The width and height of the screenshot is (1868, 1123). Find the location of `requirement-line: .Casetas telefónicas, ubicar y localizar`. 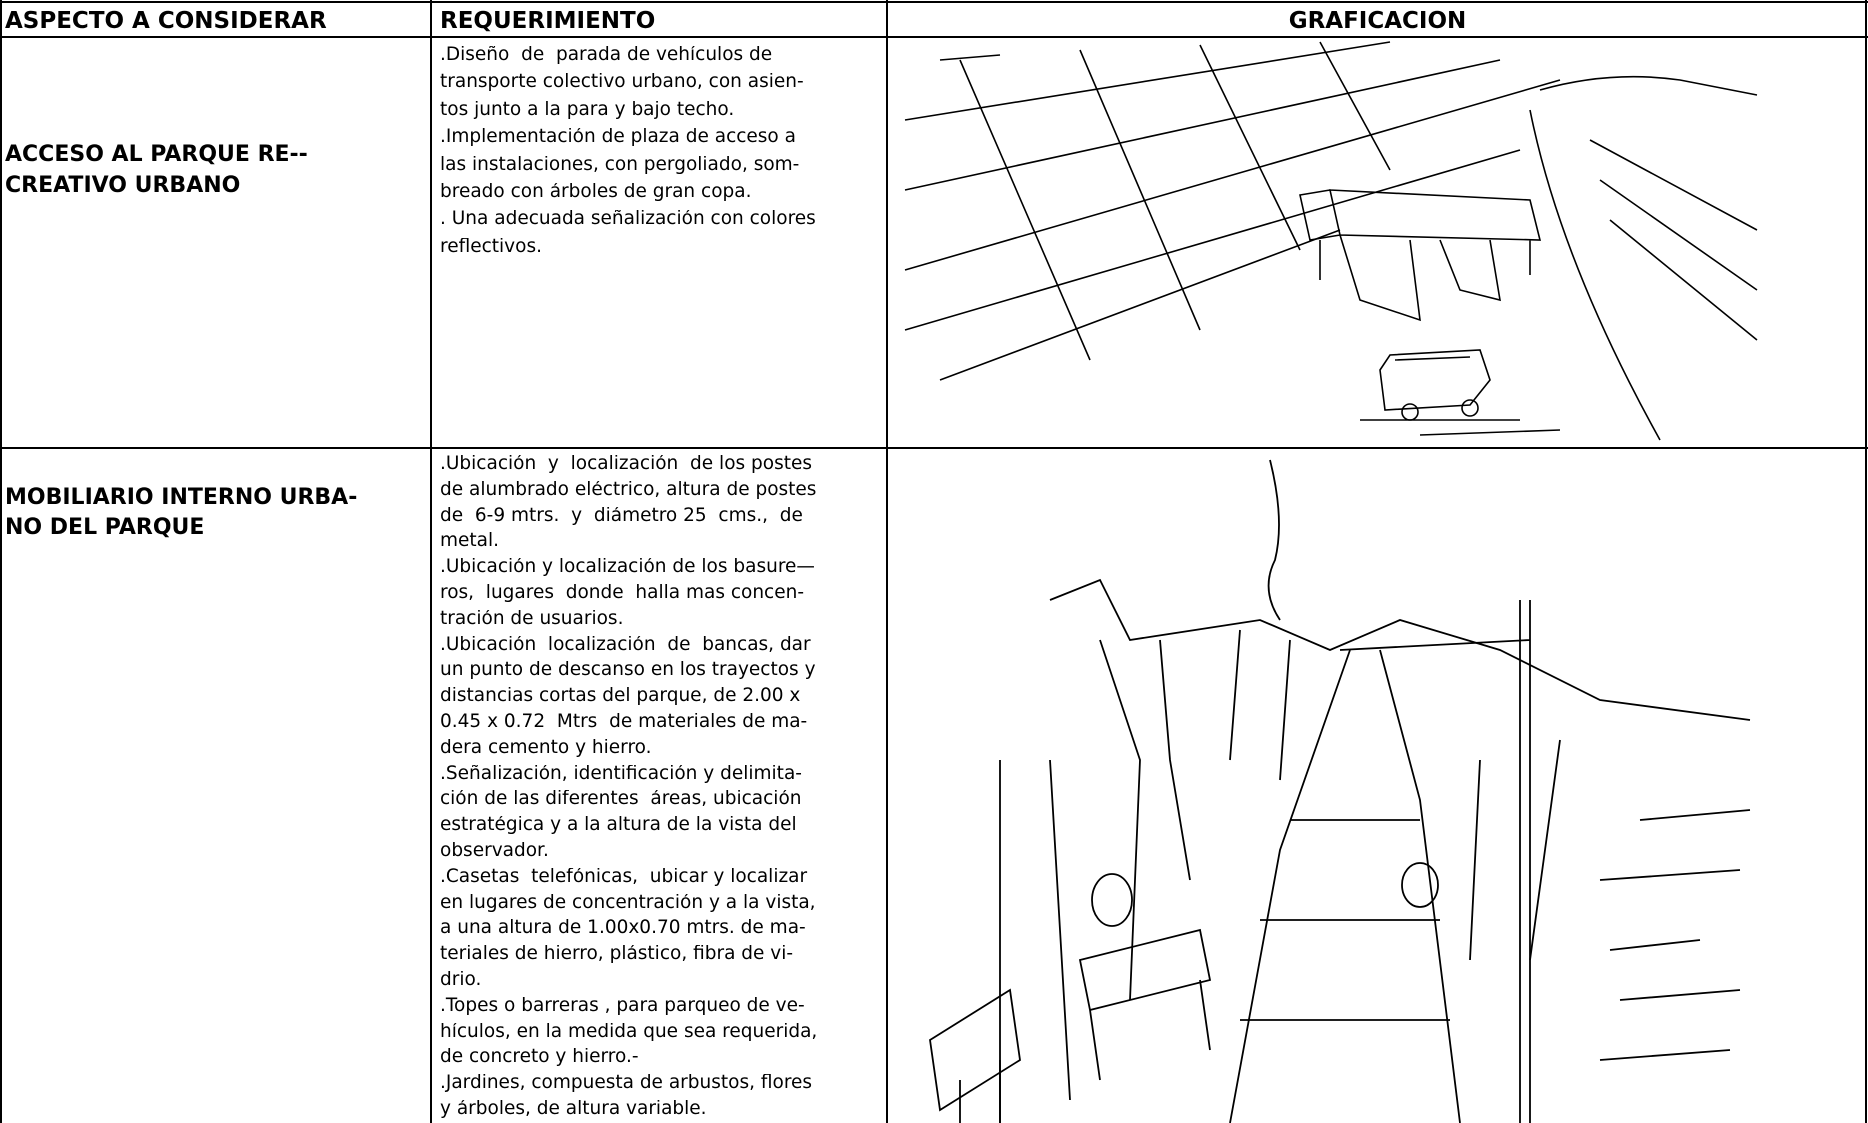

requirement-line: .Casetas telefónicas, ubicar y localizar is located at coordinates (624, 877).